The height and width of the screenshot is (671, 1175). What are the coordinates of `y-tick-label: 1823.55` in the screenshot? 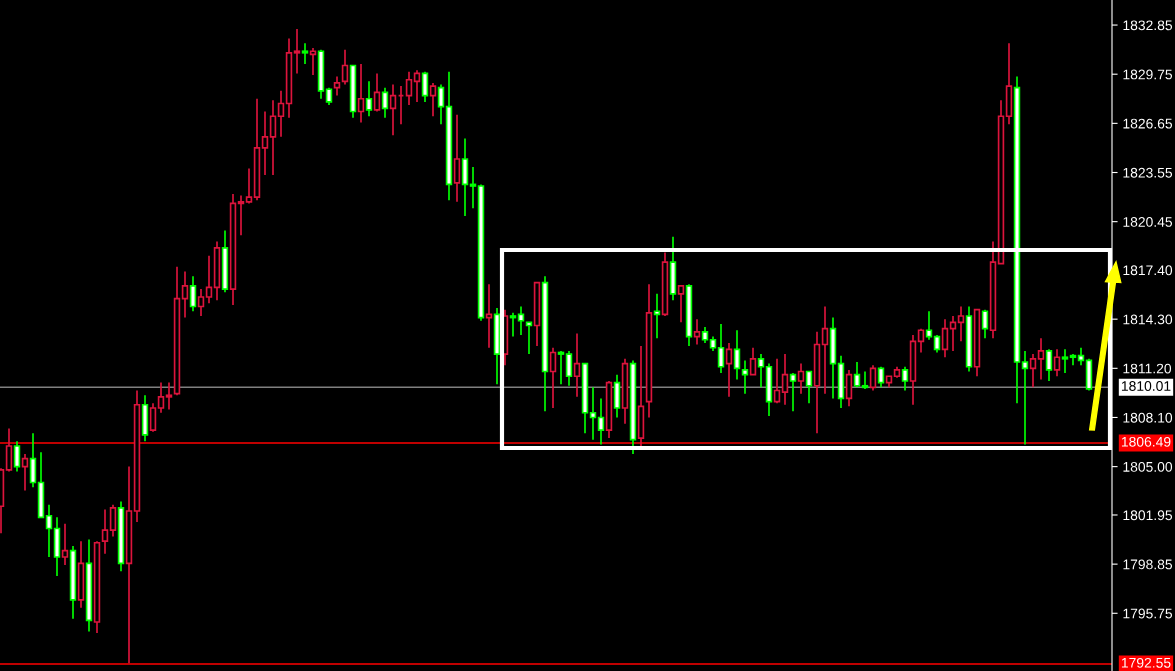 It's located at (1148, 172).